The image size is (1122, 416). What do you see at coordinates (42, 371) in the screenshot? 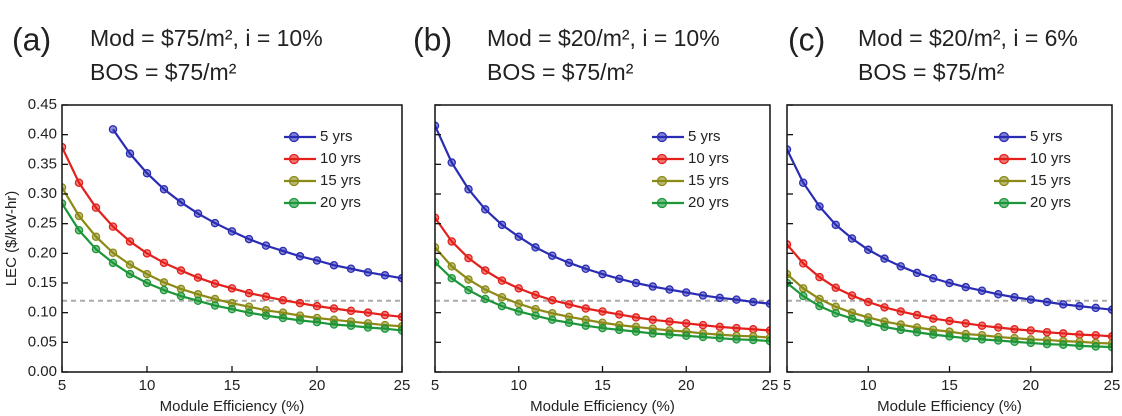
I see `y-tick-label: 0.00` at bounding box center [42, 371].